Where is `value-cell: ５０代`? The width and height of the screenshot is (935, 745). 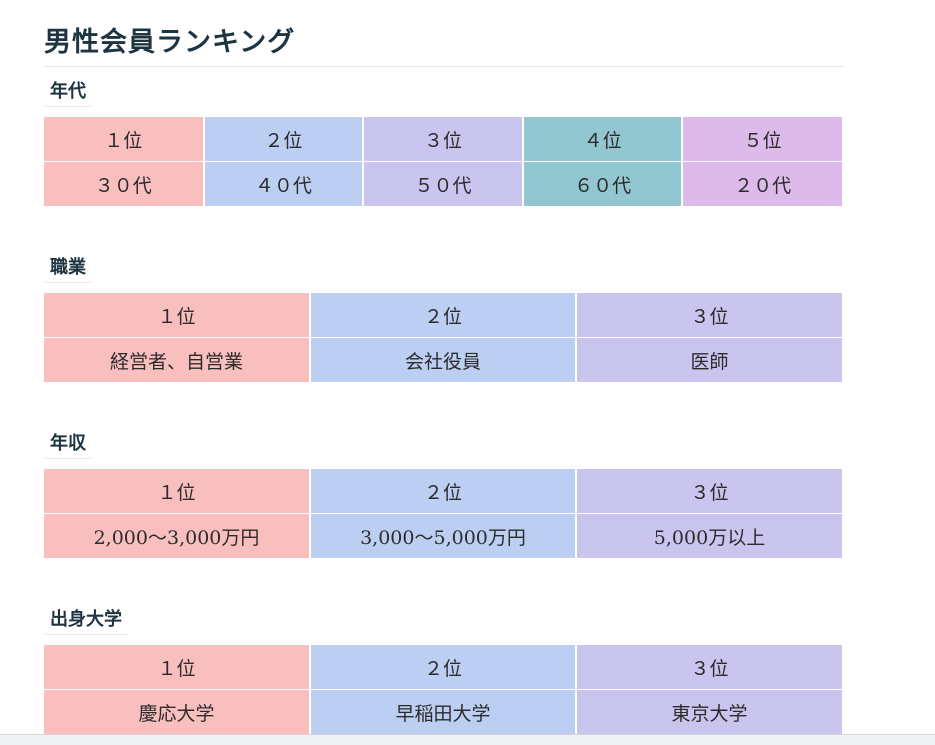
value-cell: ５０代 is located at coordinates (443, 184).